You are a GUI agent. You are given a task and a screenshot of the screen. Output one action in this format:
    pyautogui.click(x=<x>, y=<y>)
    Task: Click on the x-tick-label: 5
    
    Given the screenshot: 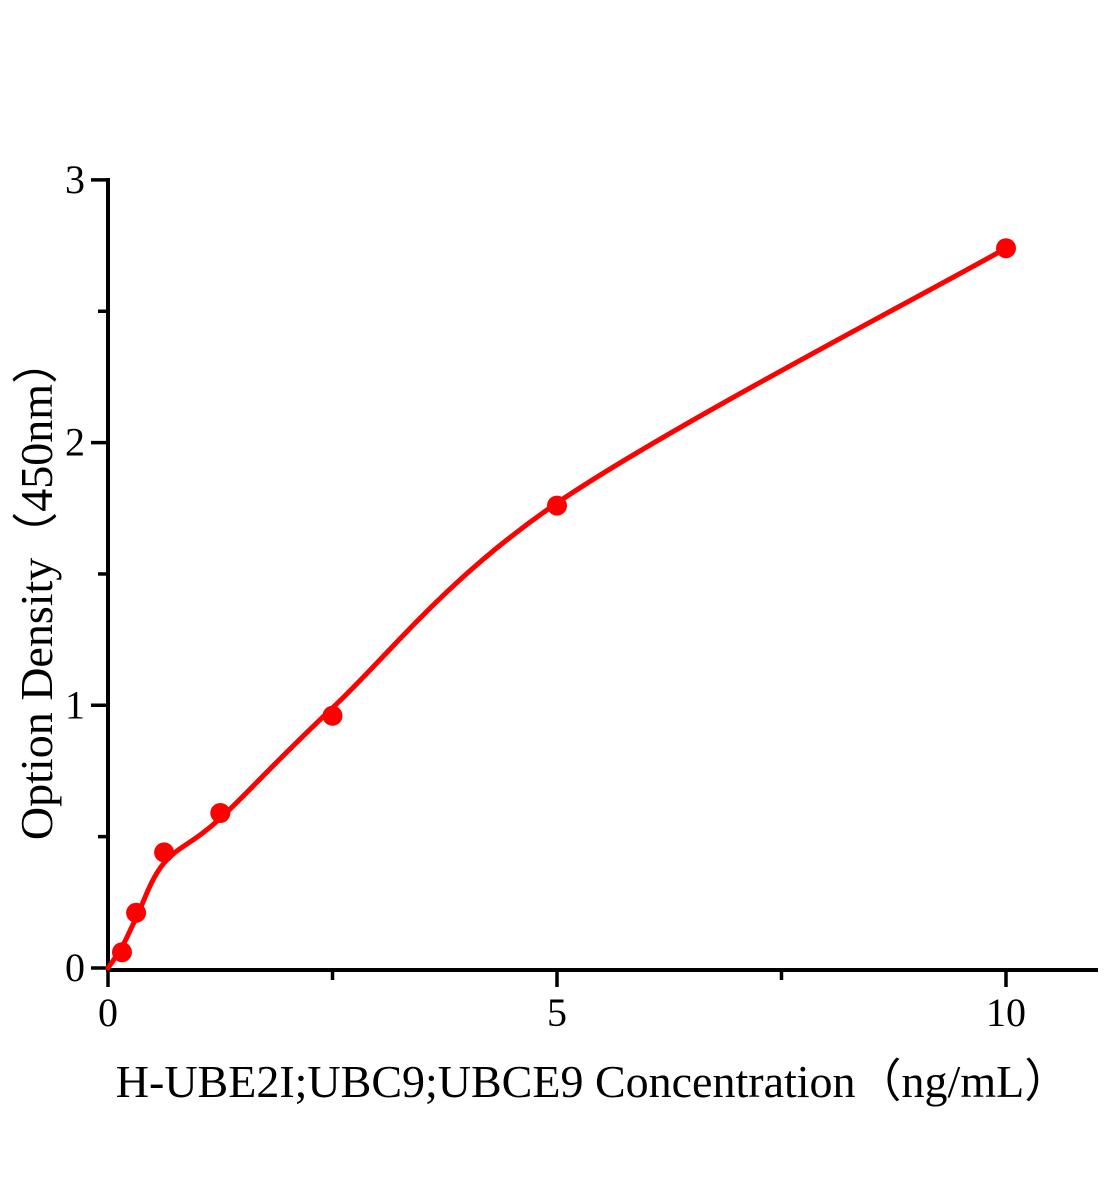 What is the action you would take?
    pyautogui.click(x=557, y=1012)
    